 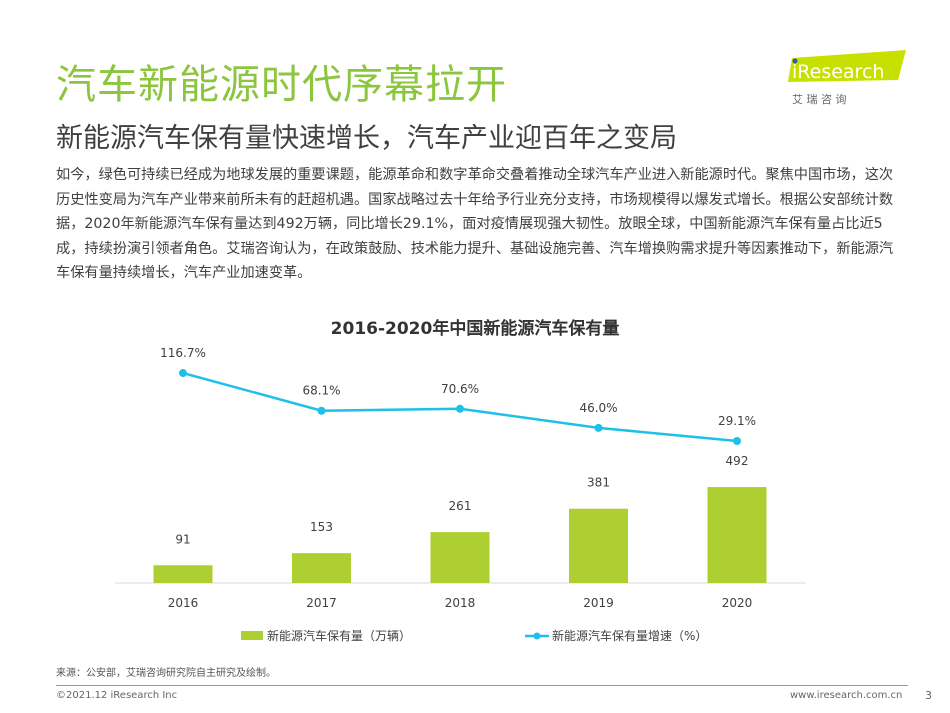 What do you see at coordinates (339, 635) in the screenshot?
I see `legend-bar-label: 新能源汽车保有量（万辆）` at bounding box center [339, 635].